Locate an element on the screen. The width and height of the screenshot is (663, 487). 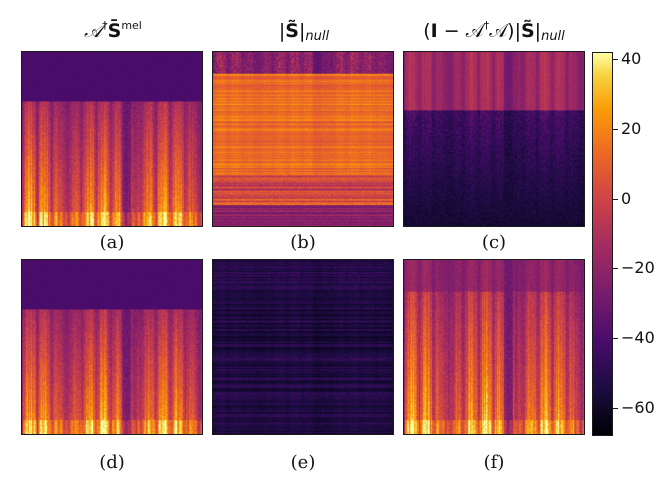
panel-a is located at coordinates (112, 139).